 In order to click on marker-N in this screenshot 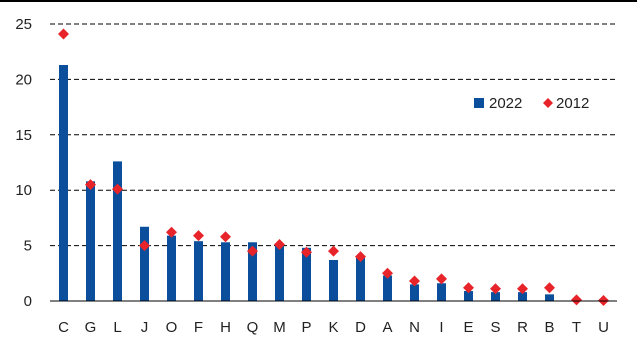, I will do `click(414, 281)`.